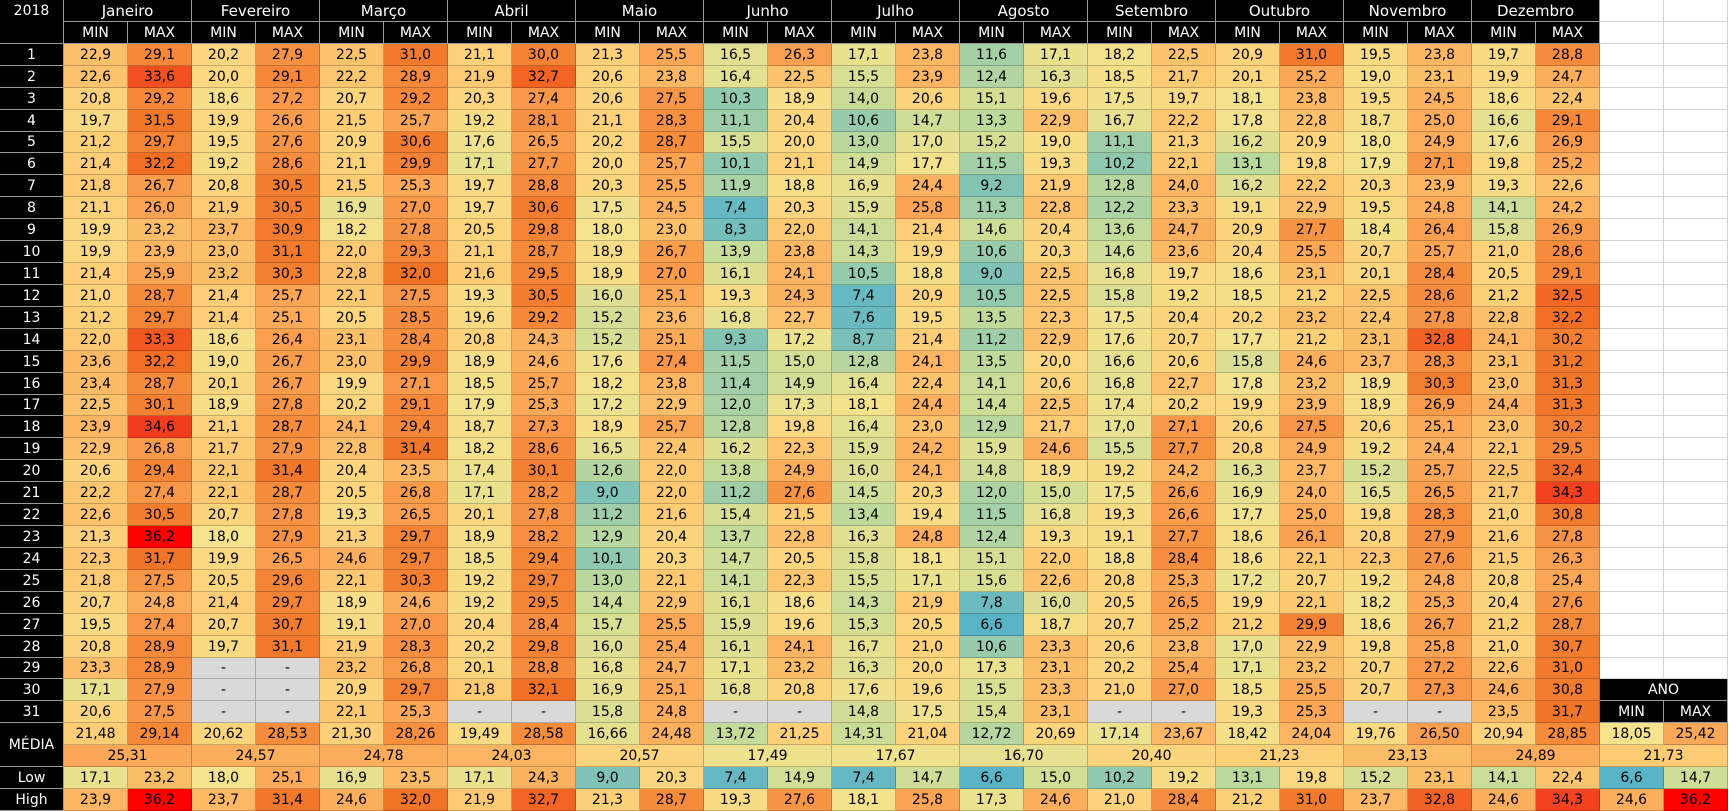  What do you see at coordinates (1120, 537) in the screenshot?
I see `temperature-cell: 19,1` at bounding box center [1120, 537].